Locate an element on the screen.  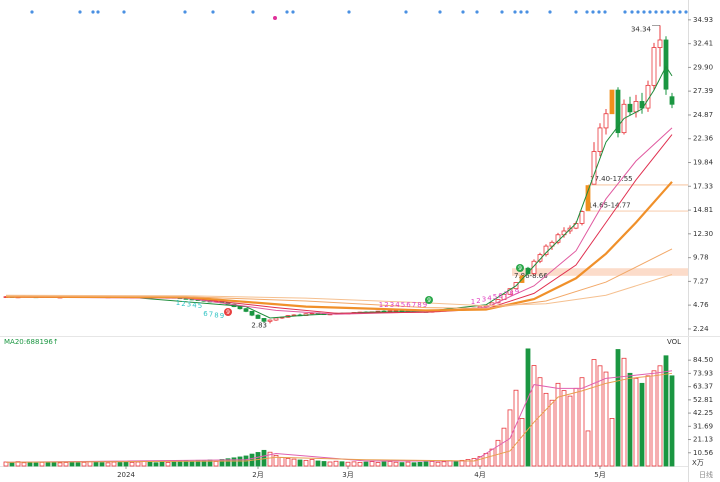
td-count: 4 is located at coordinates (194, 305).